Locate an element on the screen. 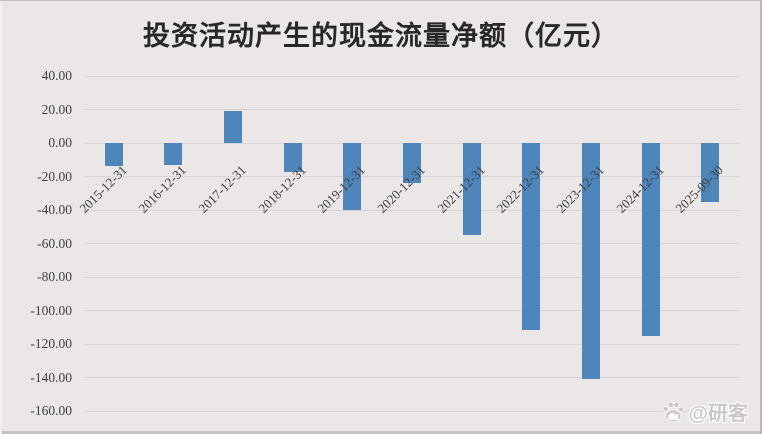 The width and height of the screenshot is (762, 434). chart-title: 投资活动产生的现金流量净额（亿元） is located at coordinates (381, 36).